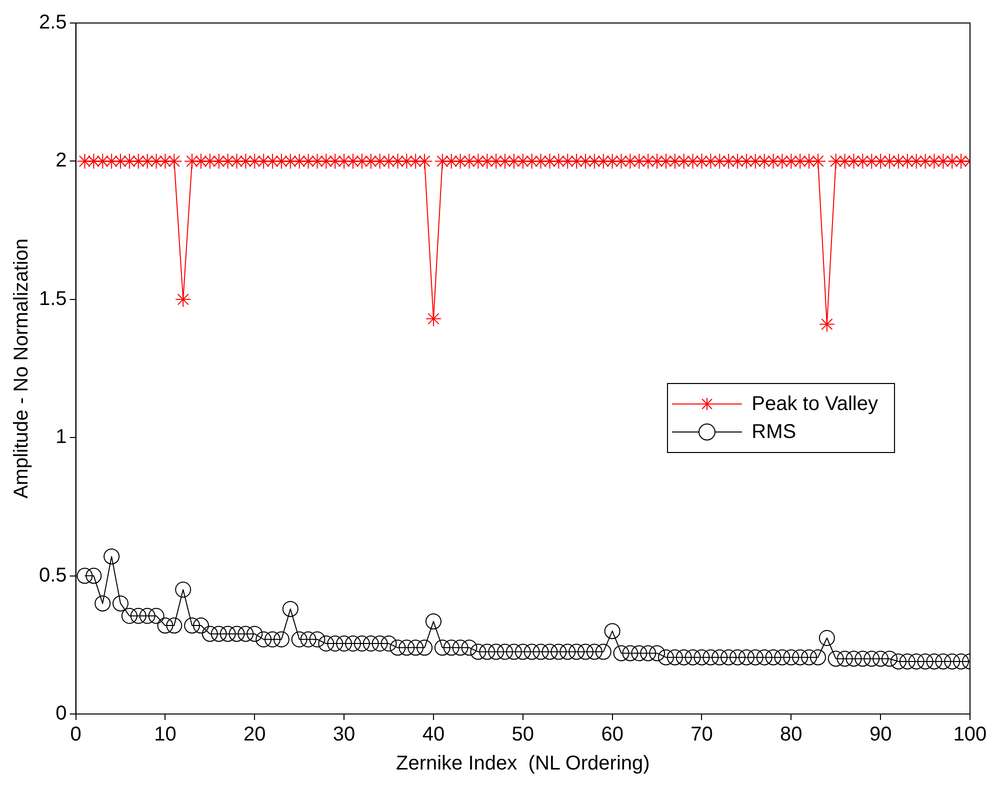 Image resolution: width=998 pixels, height=786 pixels. Describe the element at coordinates (61, 713) in the screenshot. I see `y-tick-label: 0` at that location.